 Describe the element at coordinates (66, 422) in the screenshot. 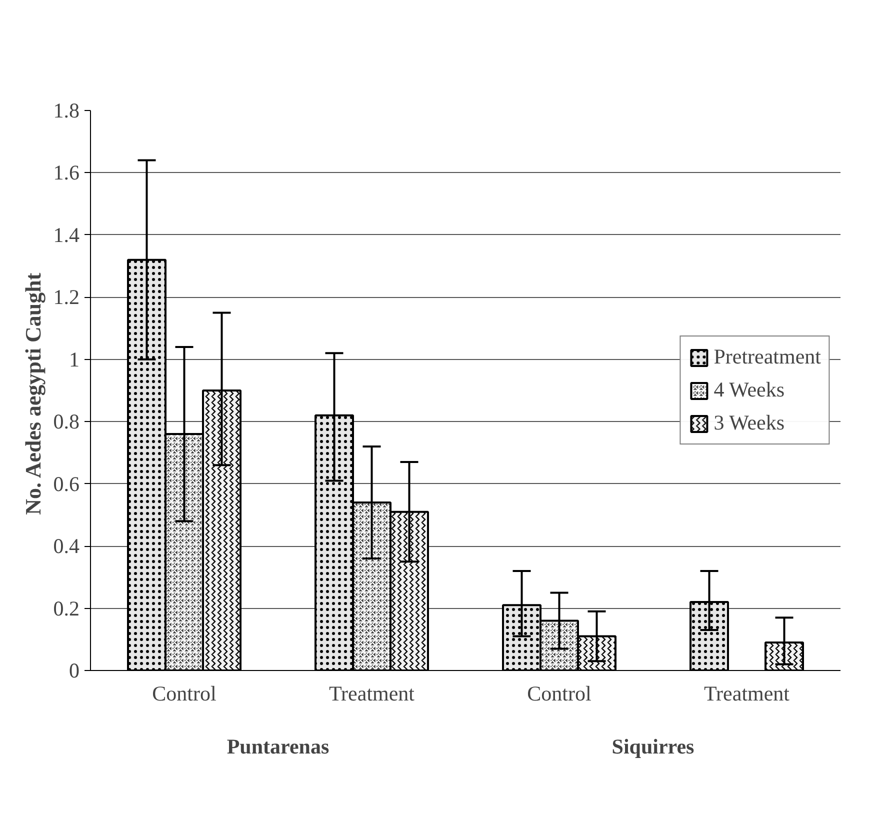

I see `y-tick-label: 0.8` at that location.